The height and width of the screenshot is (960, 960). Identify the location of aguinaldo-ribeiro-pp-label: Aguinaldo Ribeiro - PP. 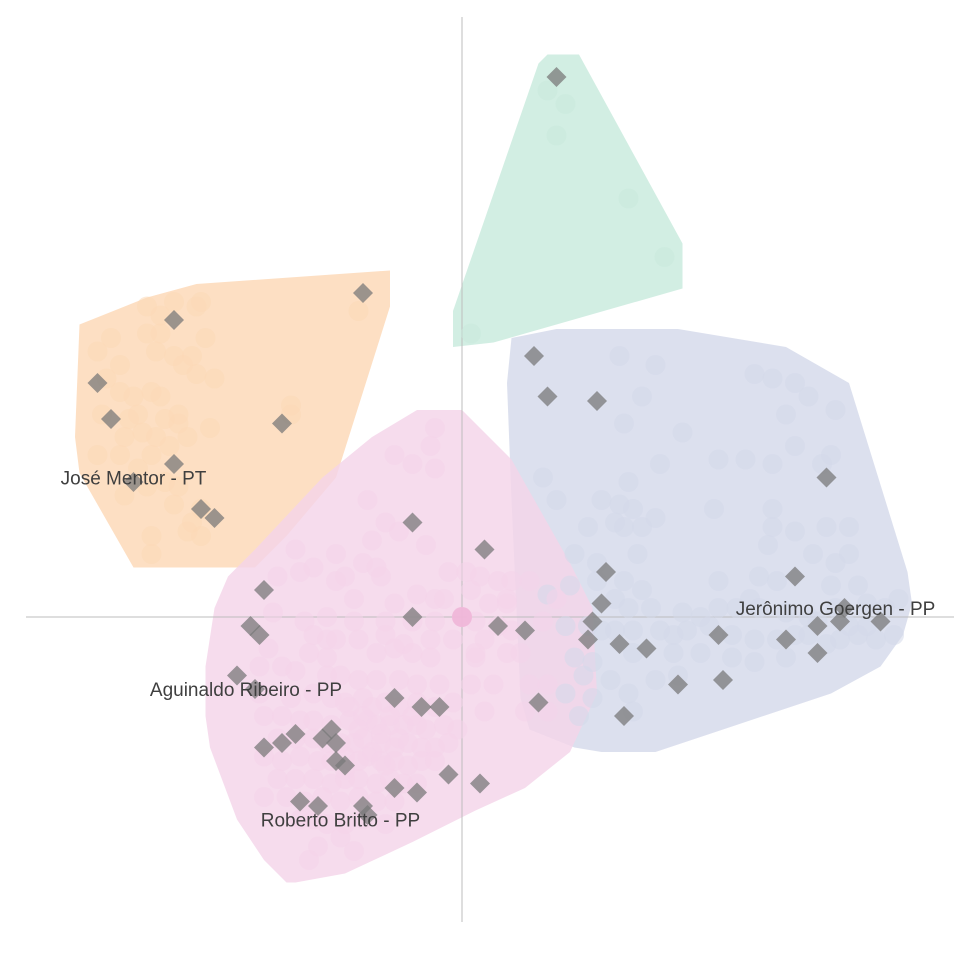
(246, 690).